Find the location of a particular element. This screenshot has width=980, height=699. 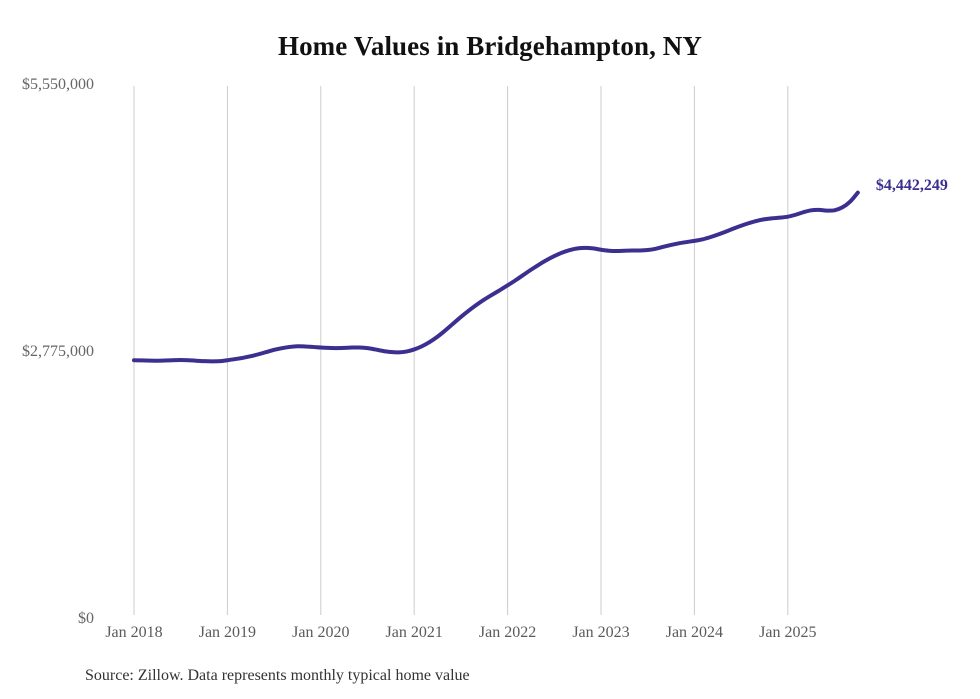

x-axis-tick-label: Jan 2018 is located at coordinates (134, 632).